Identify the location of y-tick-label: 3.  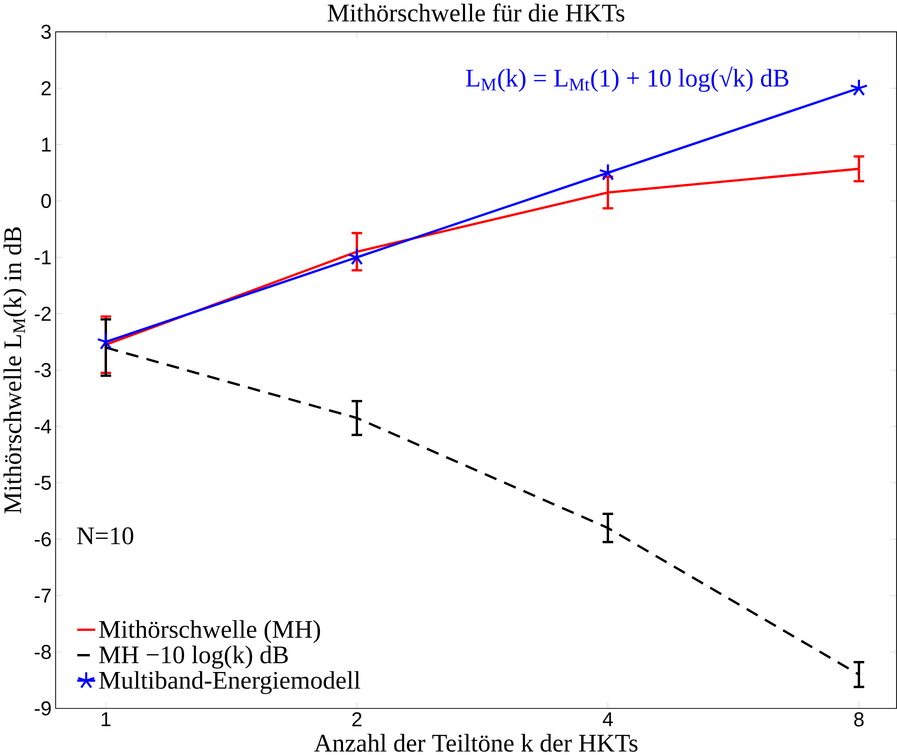
(46, 31).